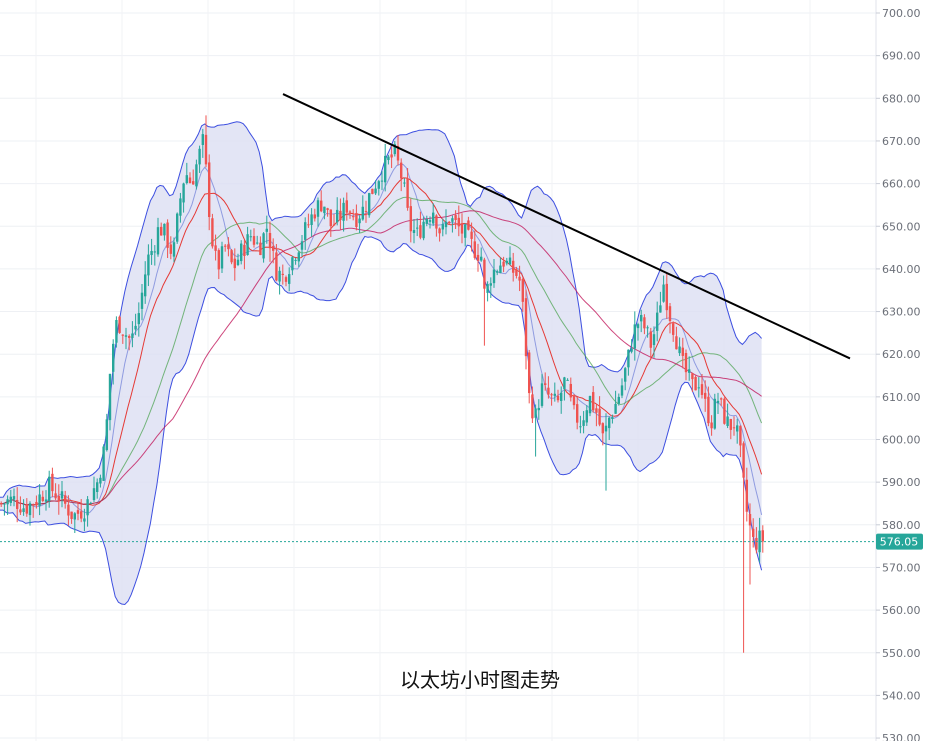 The width and height of the screenshot is (926, 741). I want to click on last-price-value: 576.05, so click(899, 542).